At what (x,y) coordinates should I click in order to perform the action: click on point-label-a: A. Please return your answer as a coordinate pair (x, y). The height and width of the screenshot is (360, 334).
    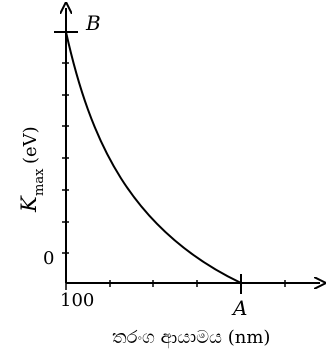
    Looking at the image, I should click on (239, 308).